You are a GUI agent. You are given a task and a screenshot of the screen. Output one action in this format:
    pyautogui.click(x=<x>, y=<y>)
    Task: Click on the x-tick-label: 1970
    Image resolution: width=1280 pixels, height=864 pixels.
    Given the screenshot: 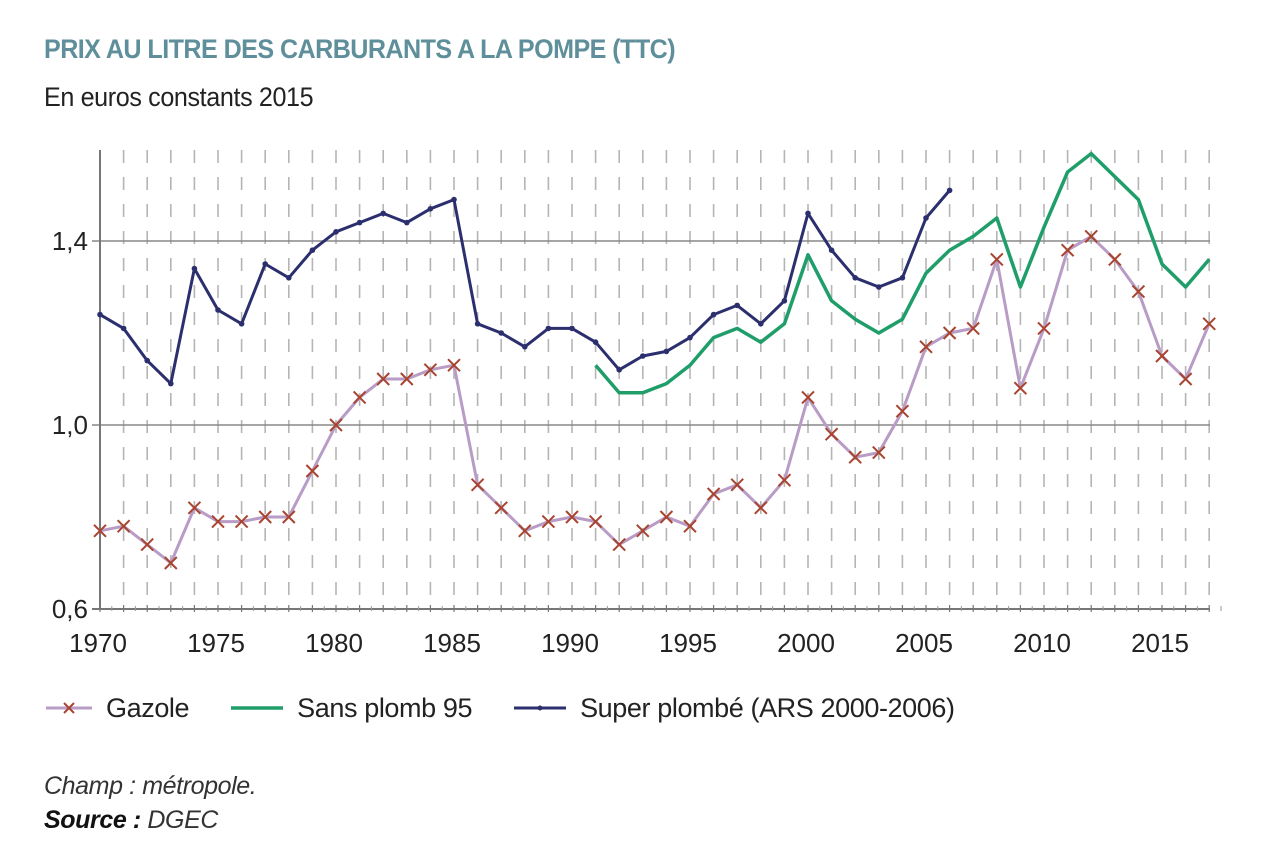 What is the action you would take?
    pyautogui.click(x=98, y=643)
    